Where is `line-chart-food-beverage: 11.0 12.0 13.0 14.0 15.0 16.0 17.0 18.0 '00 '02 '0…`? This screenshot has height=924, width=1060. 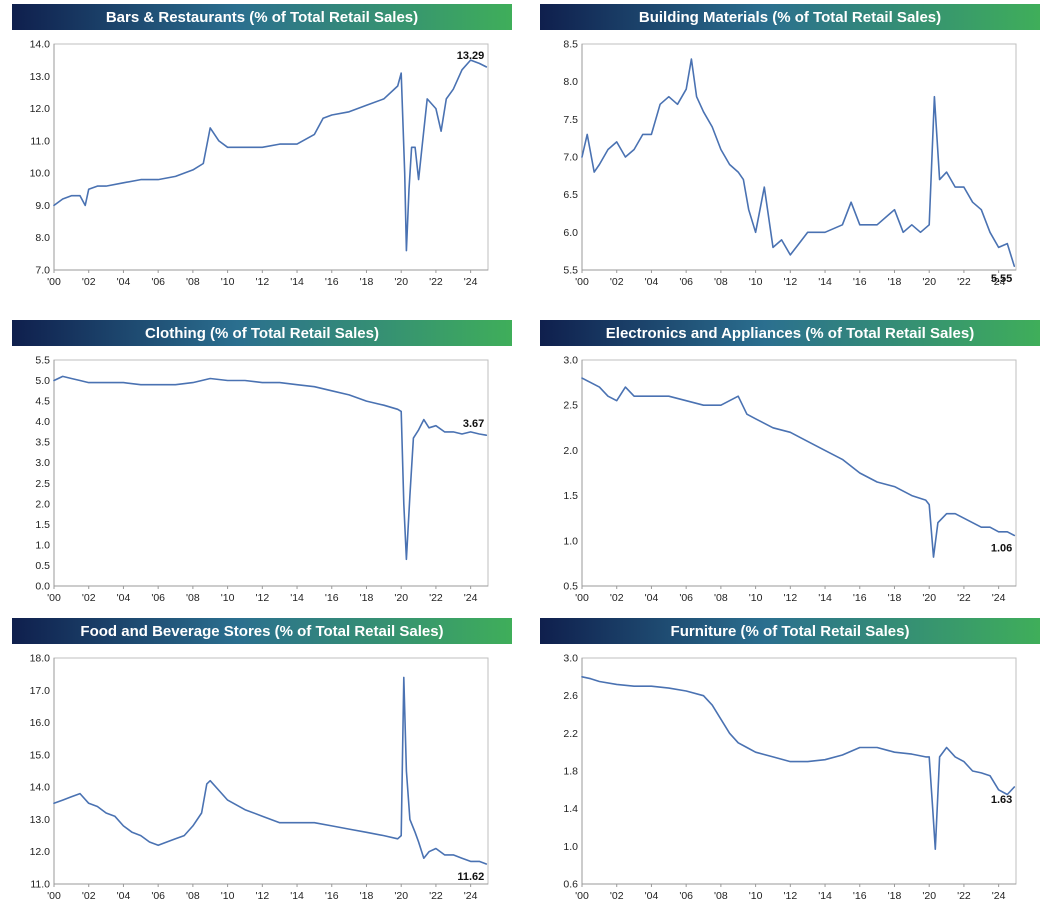 line-chart-food-beverage: 11.0 12.0 13.0 14.0 15.0 16.0 17.0 18.0 '00 '02 '0… is located at coordinates (259, 777).